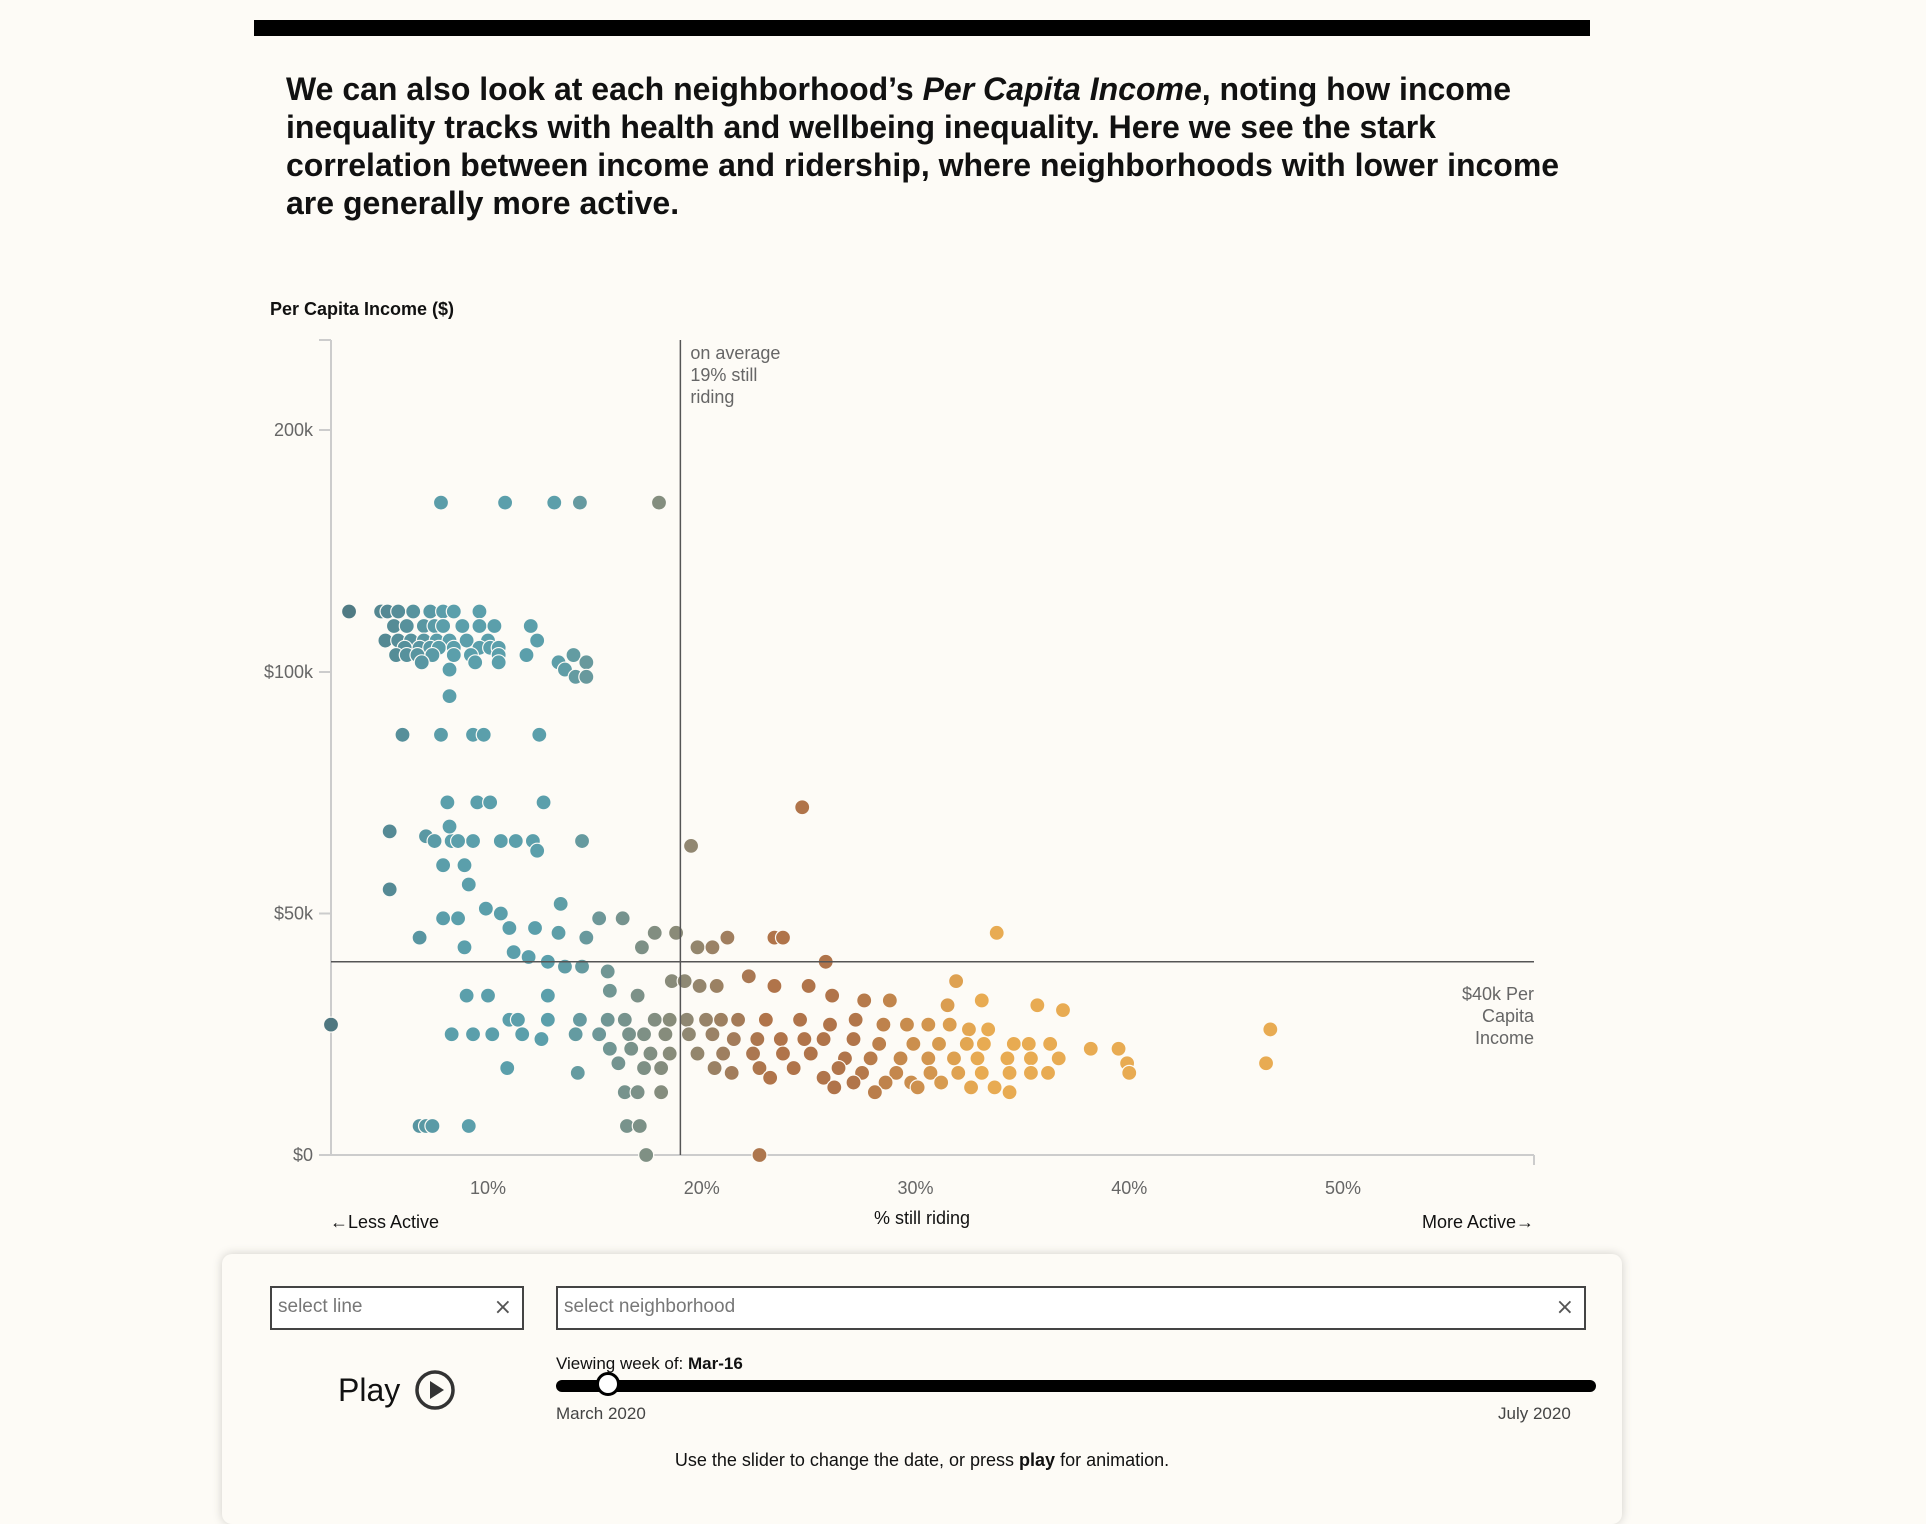 The height and width of the screenshot is (1524, 1926). Describe the element at coordinates (1129, 1188) in the screenshot. I see `x-tick-label: 40%` at that location.